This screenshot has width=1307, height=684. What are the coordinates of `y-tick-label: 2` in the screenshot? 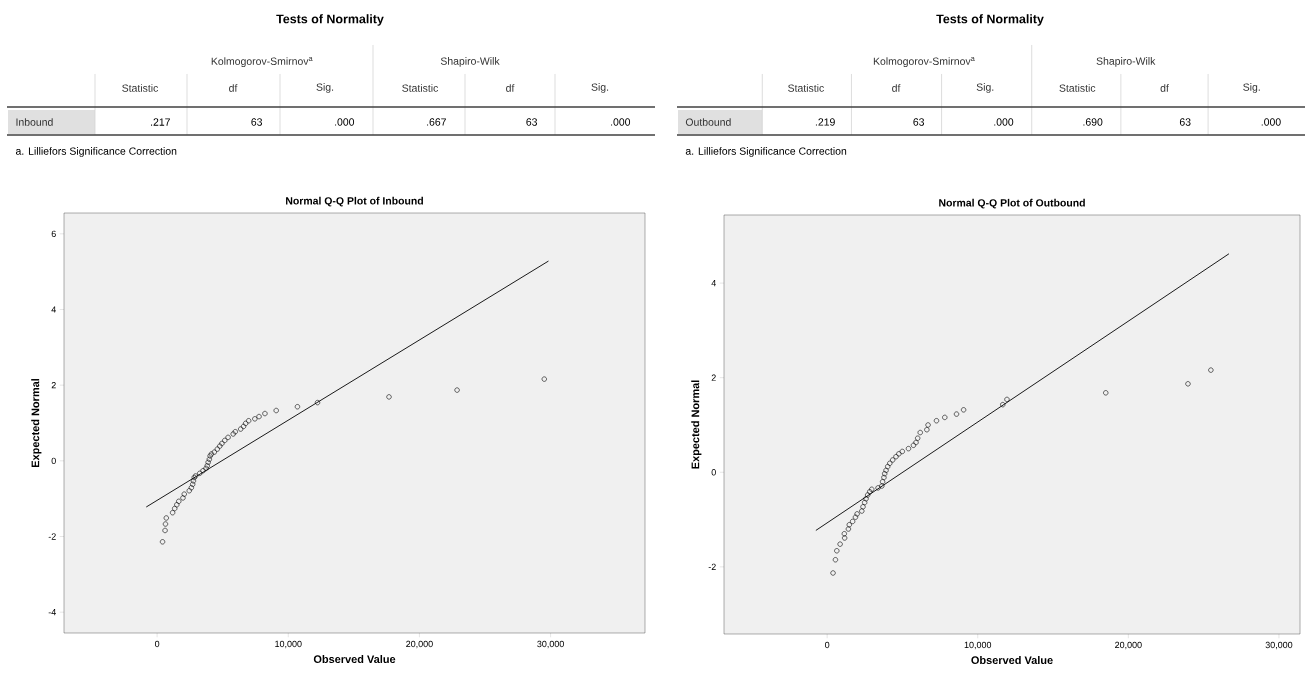 It's located at (53, 385).